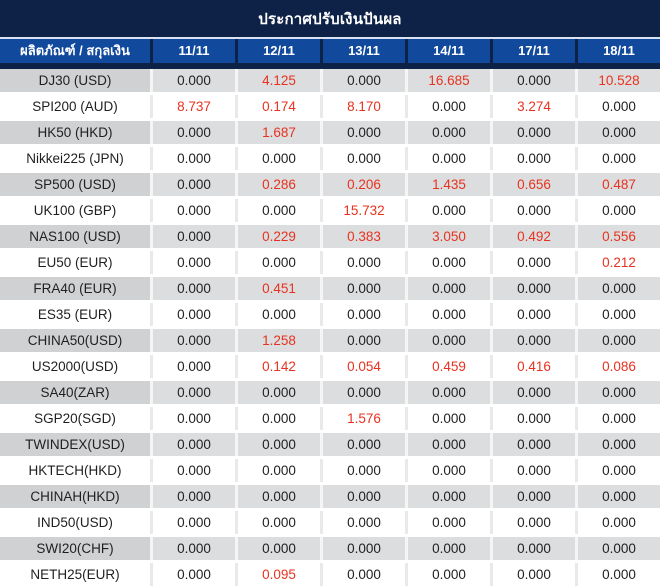  I want to click on value-cell: 0.142, so click(279, 366).